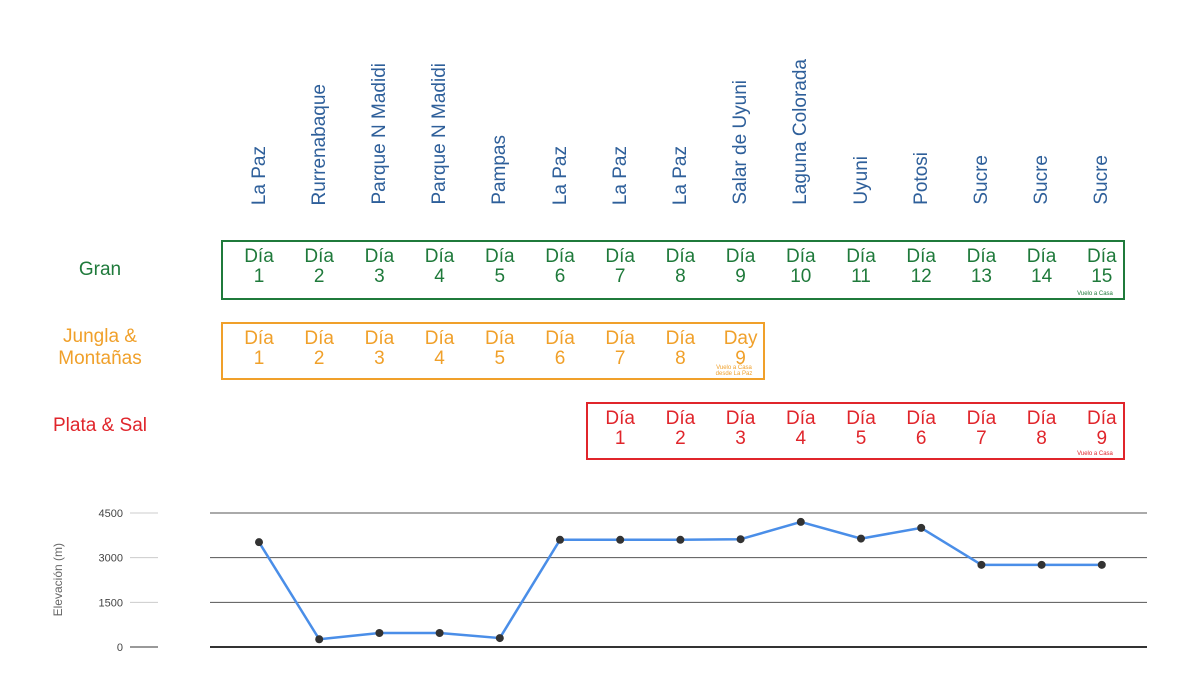  I want to click on day-cell: Día 8, so click(680, 349).